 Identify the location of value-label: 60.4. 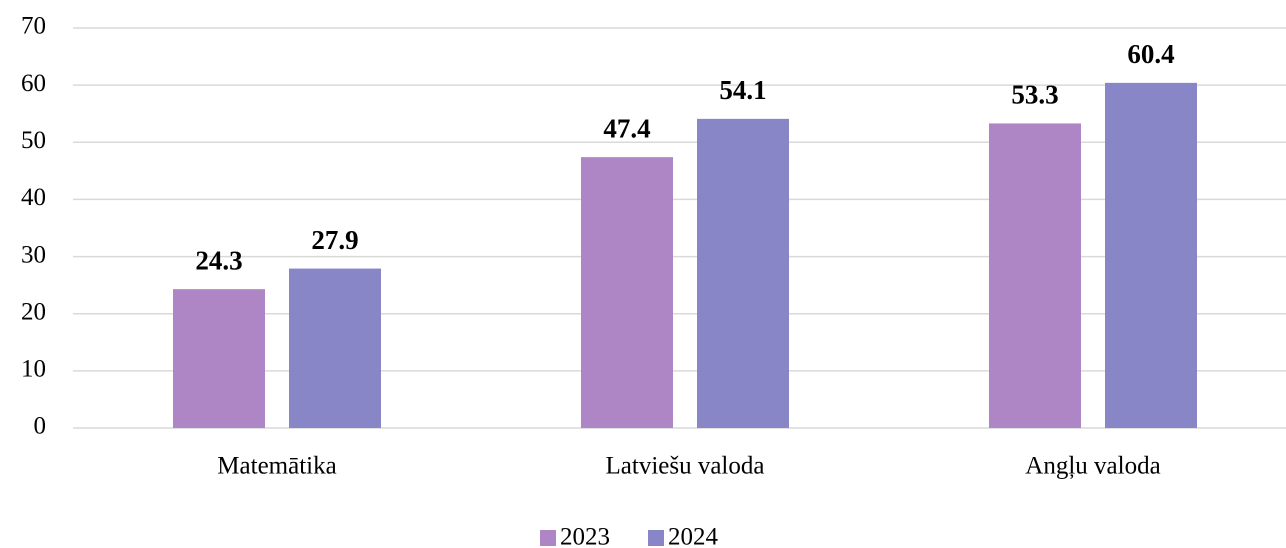
(1150, 54).